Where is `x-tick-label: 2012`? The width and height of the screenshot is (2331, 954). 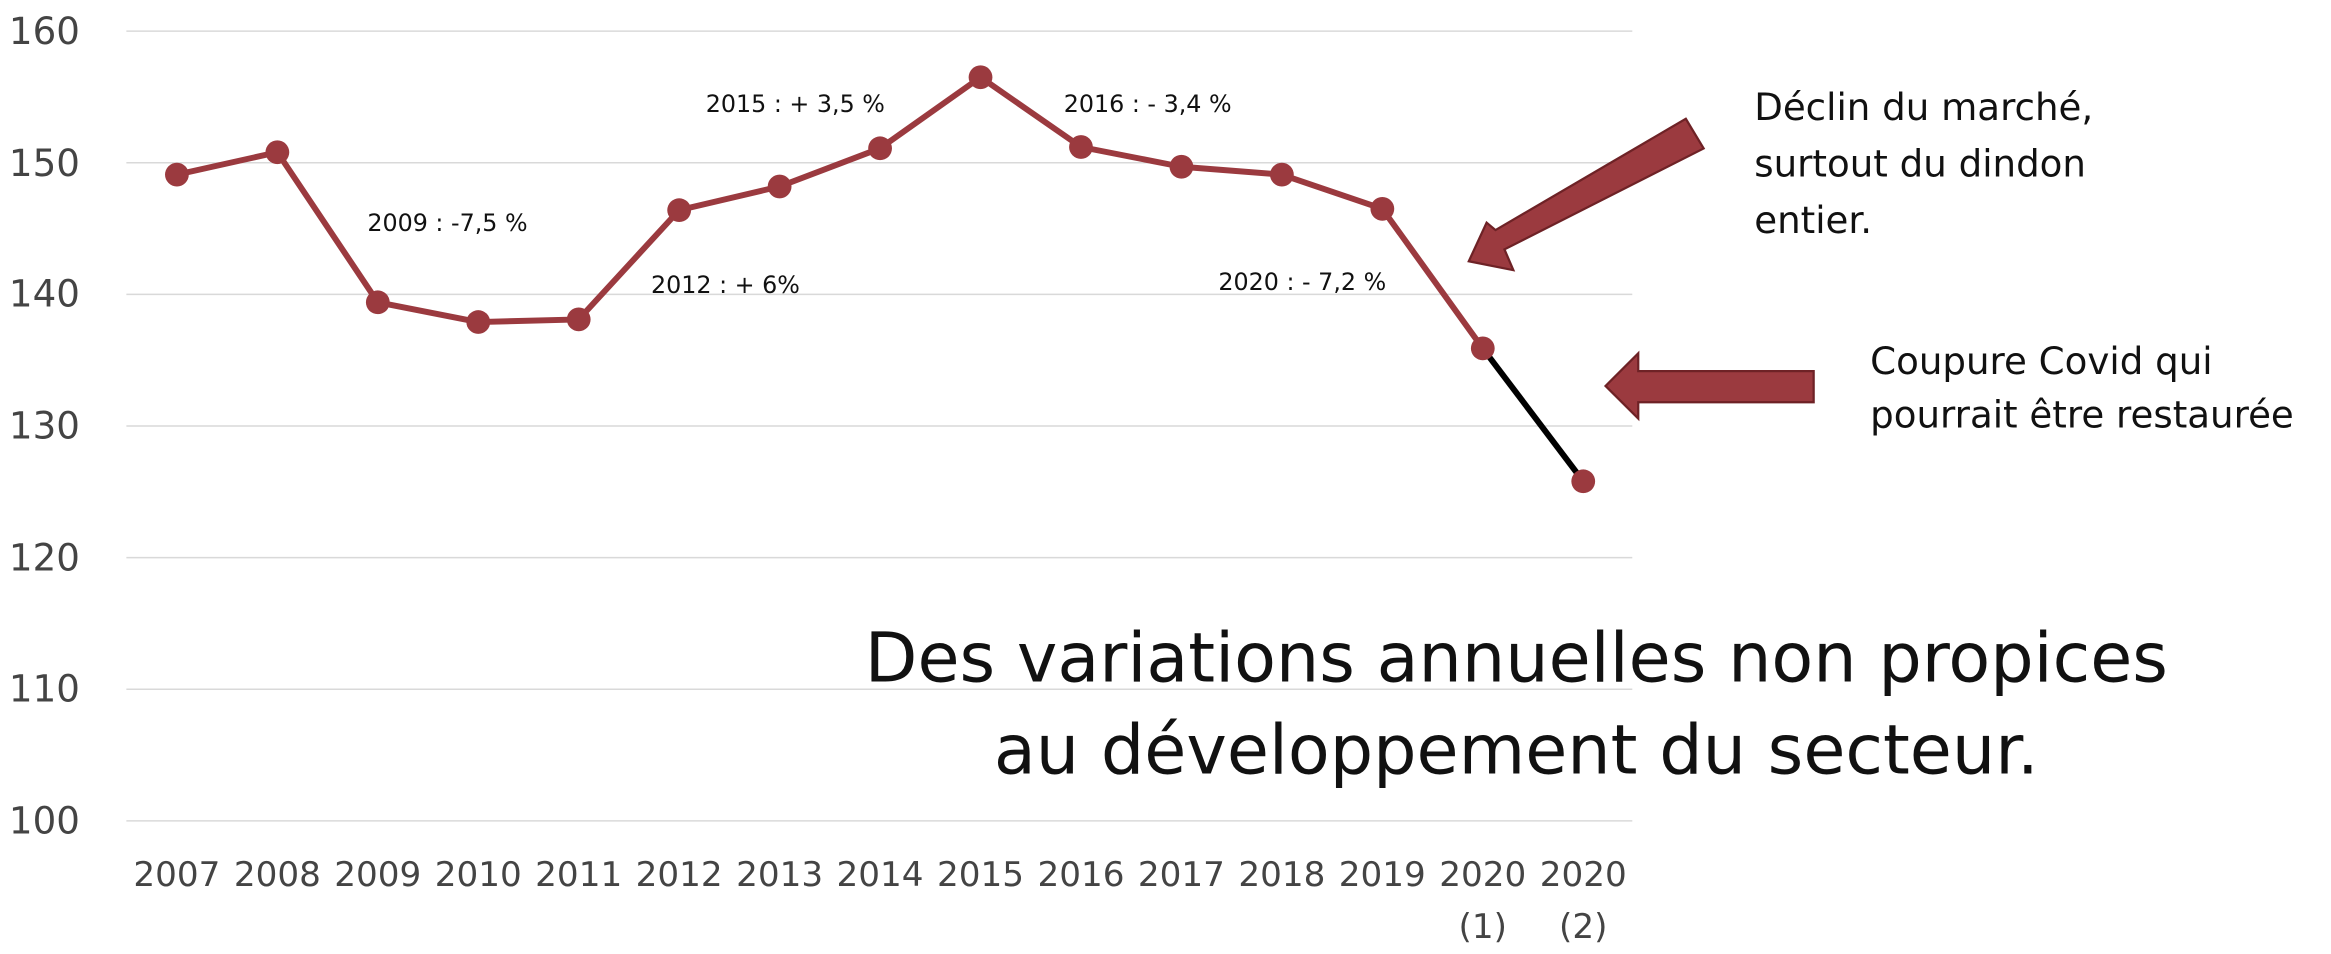 x-tick-label: 2012 is located at coordinates (679, 876).